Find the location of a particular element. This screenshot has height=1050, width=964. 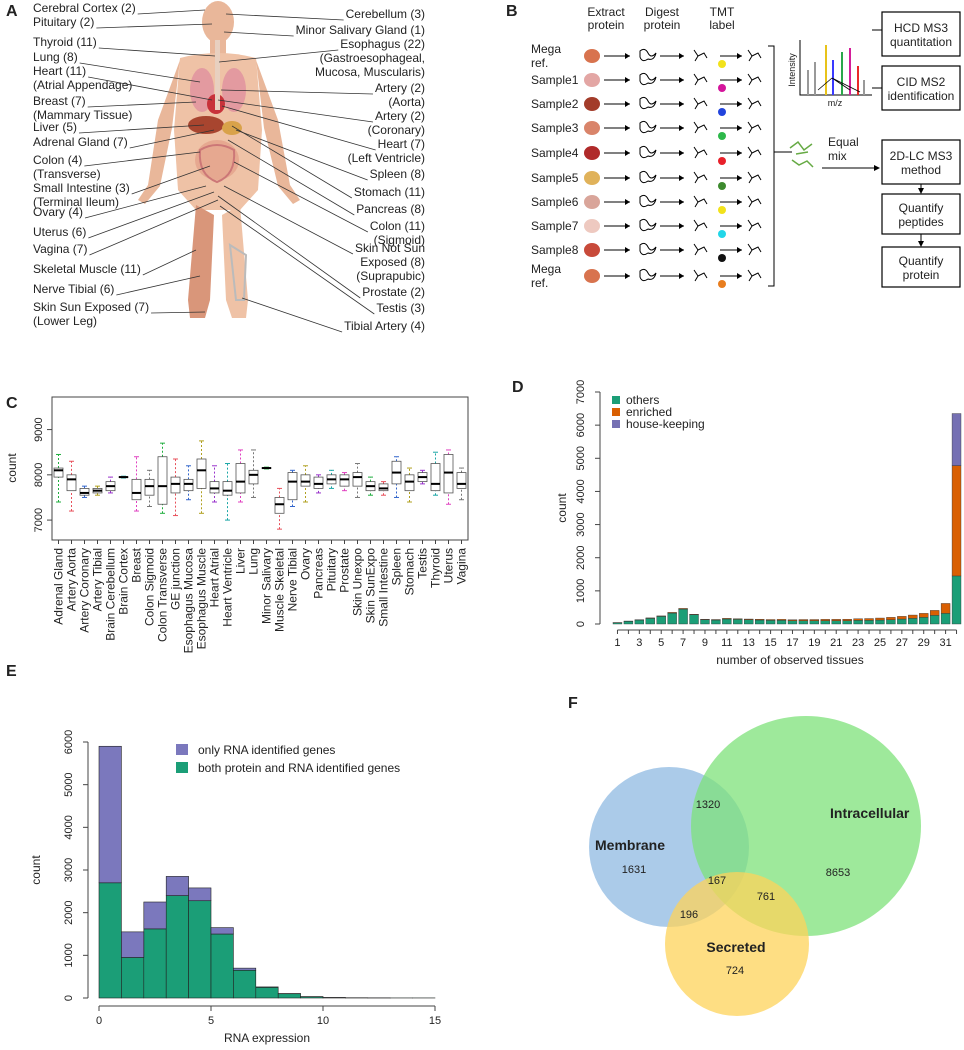

step-header: Digest is located at coordinates (662, 12).